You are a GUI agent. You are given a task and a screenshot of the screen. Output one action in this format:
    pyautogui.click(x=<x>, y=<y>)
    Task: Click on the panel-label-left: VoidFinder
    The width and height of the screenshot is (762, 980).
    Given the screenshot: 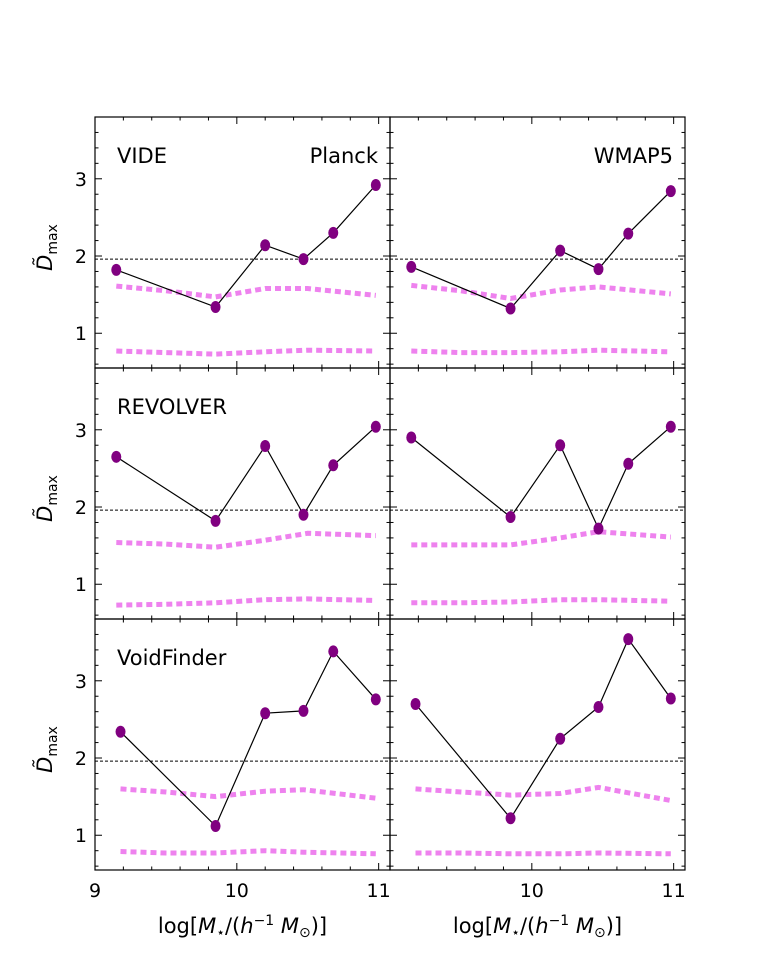 What is the action you would take?
    pyautogui.click(x=172, y=658)
    